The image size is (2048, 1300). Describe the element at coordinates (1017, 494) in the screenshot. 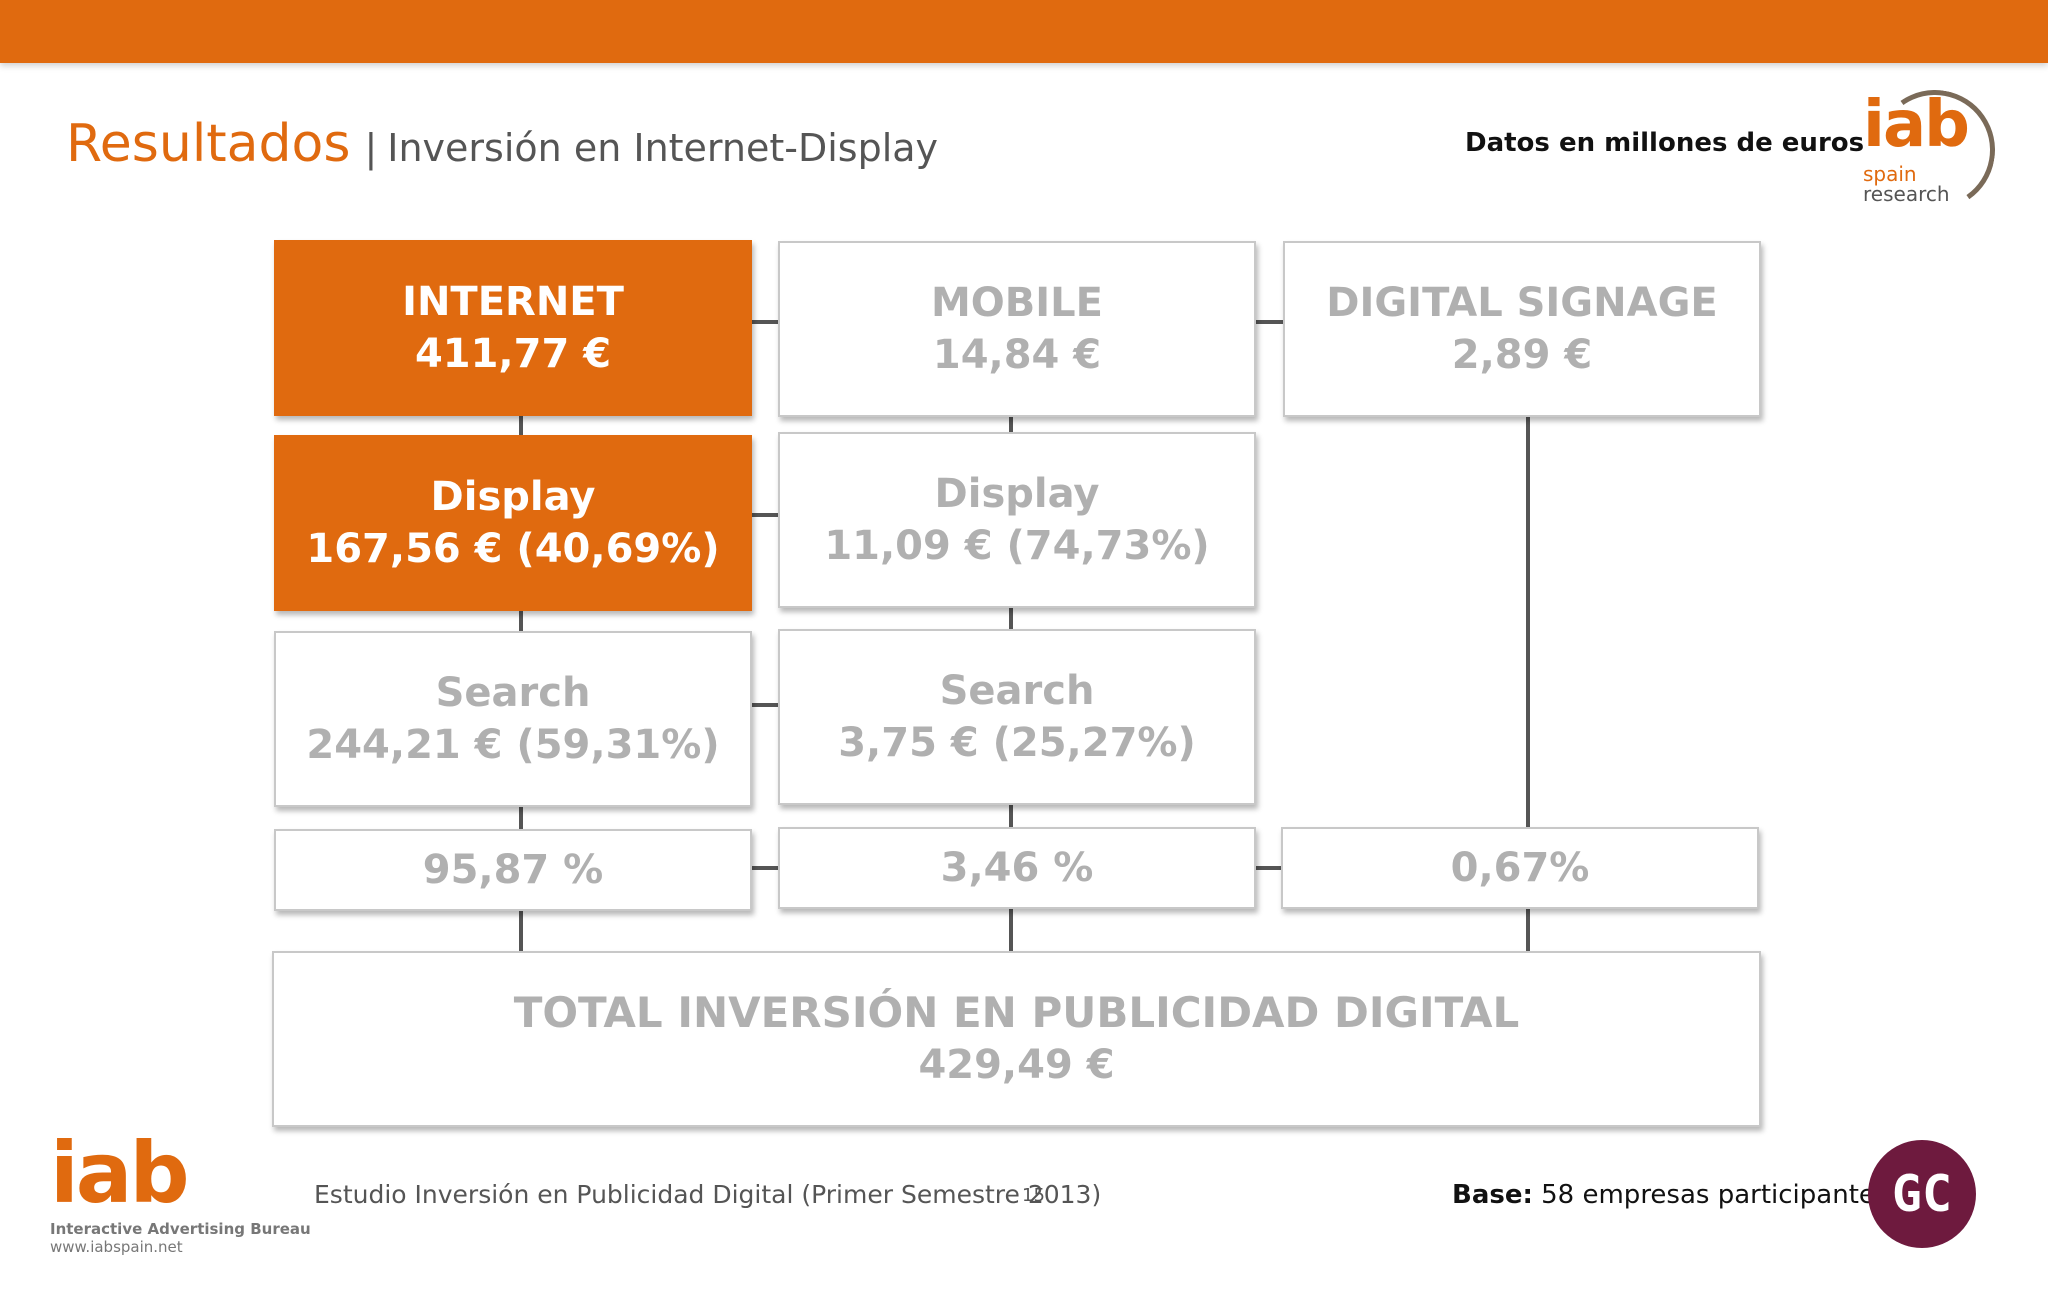

I see `mobile-display-label: Display` at that location.